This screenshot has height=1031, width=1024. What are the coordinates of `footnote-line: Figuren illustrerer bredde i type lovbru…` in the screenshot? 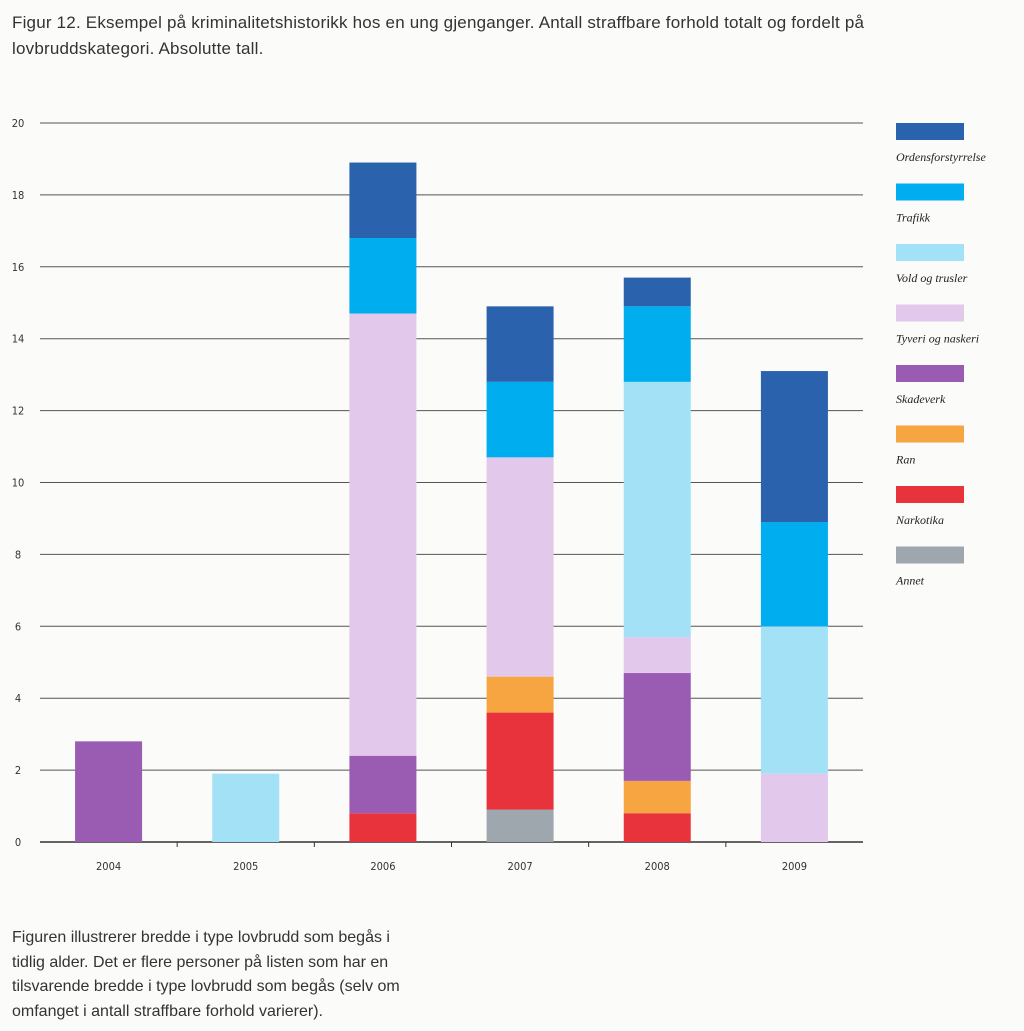 It's located at (201, 937).